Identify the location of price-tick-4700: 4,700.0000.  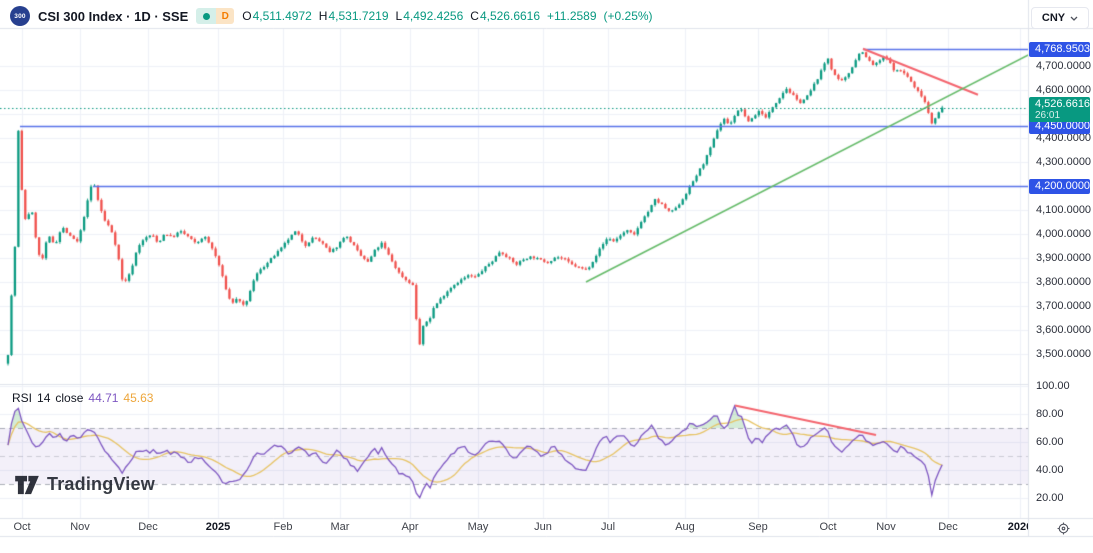
(1064, 65).